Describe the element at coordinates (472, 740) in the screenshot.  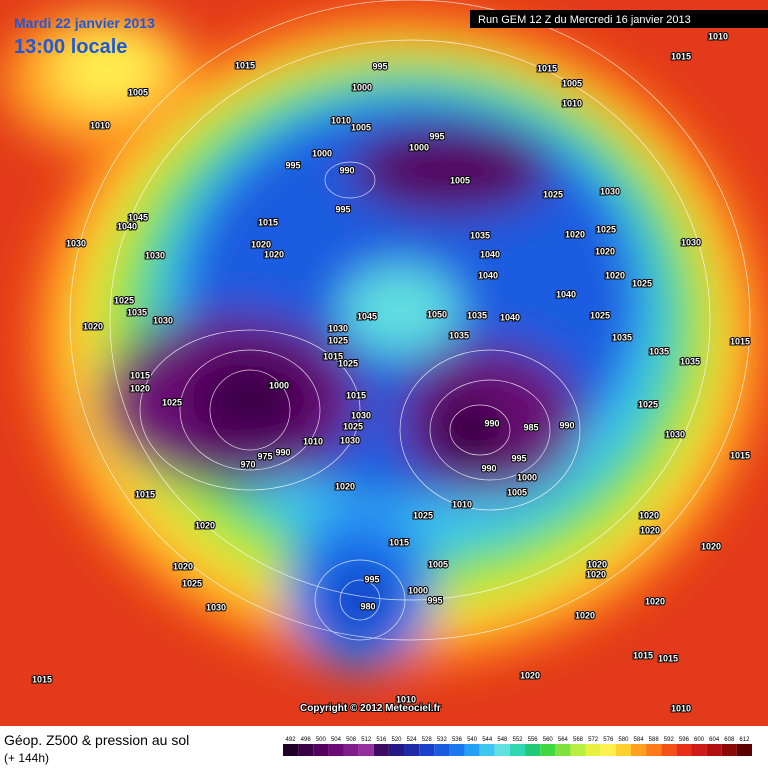
I see `scale-label: 540` at that location.